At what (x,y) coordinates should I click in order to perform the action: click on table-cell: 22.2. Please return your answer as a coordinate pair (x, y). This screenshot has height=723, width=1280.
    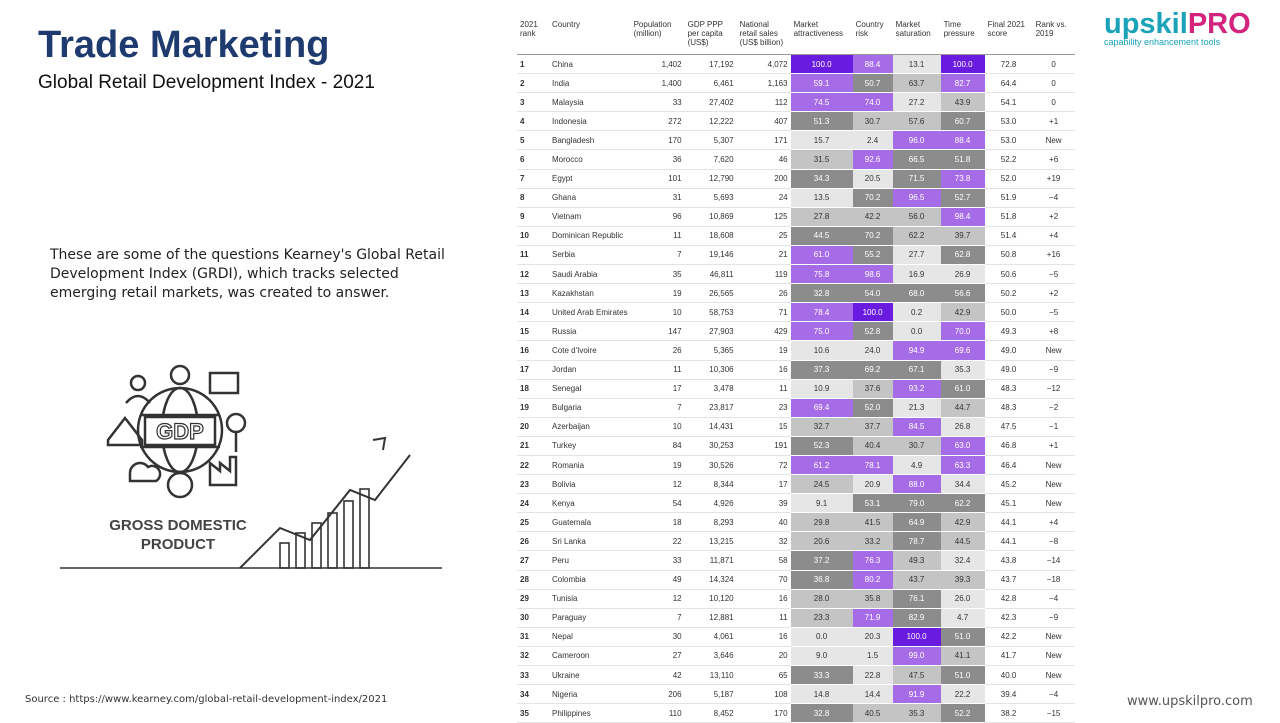
    Looking at the image, I should click on (962, 694).